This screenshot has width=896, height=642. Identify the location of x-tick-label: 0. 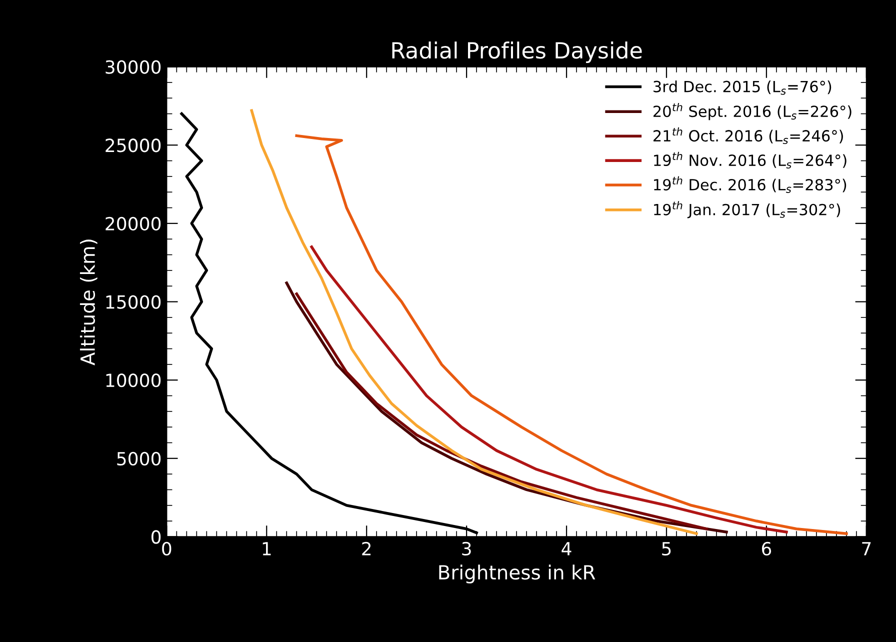
(167, 549).